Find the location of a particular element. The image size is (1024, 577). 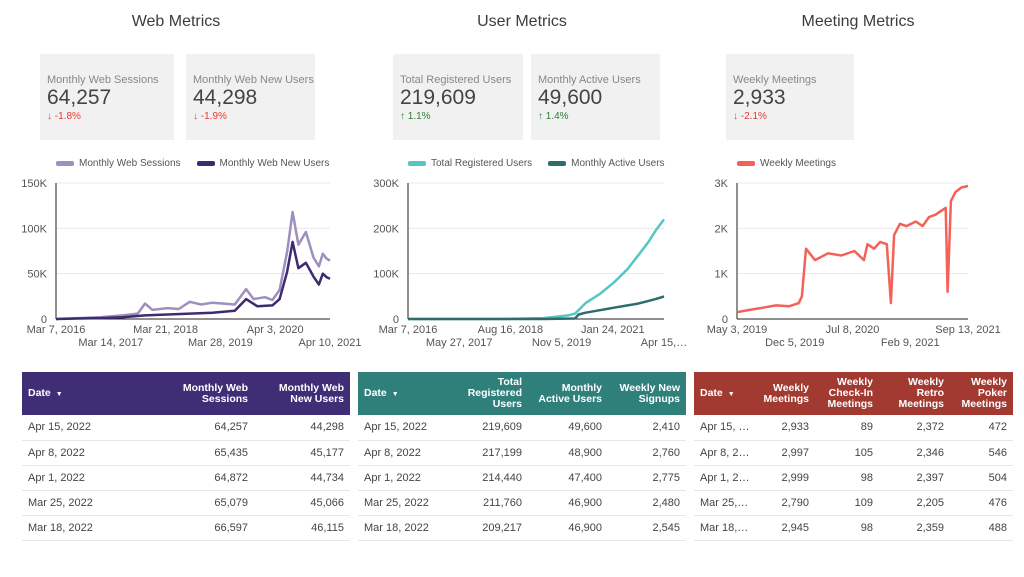

column-header: Weekly Retro Meetings is located at coordinates (921, 393).